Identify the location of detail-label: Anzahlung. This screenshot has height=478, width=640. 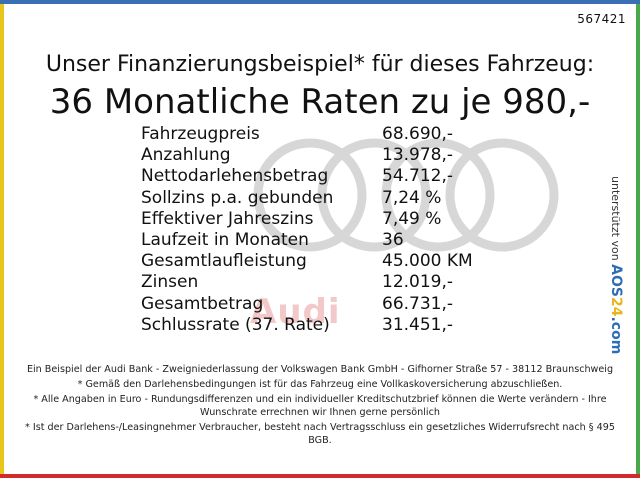
(186, 155).